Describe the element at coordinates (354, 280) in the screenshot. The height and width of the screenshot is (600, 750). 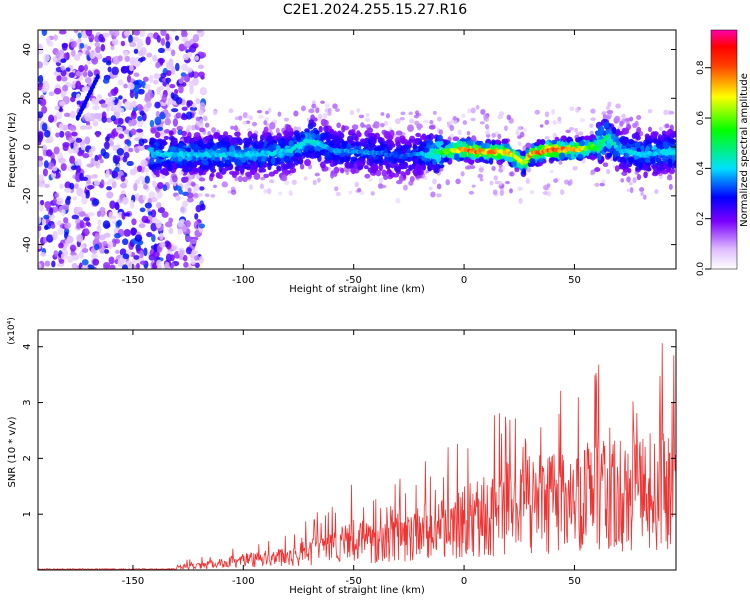
I see `spectrogram-x-tick-label: -50` at that location.